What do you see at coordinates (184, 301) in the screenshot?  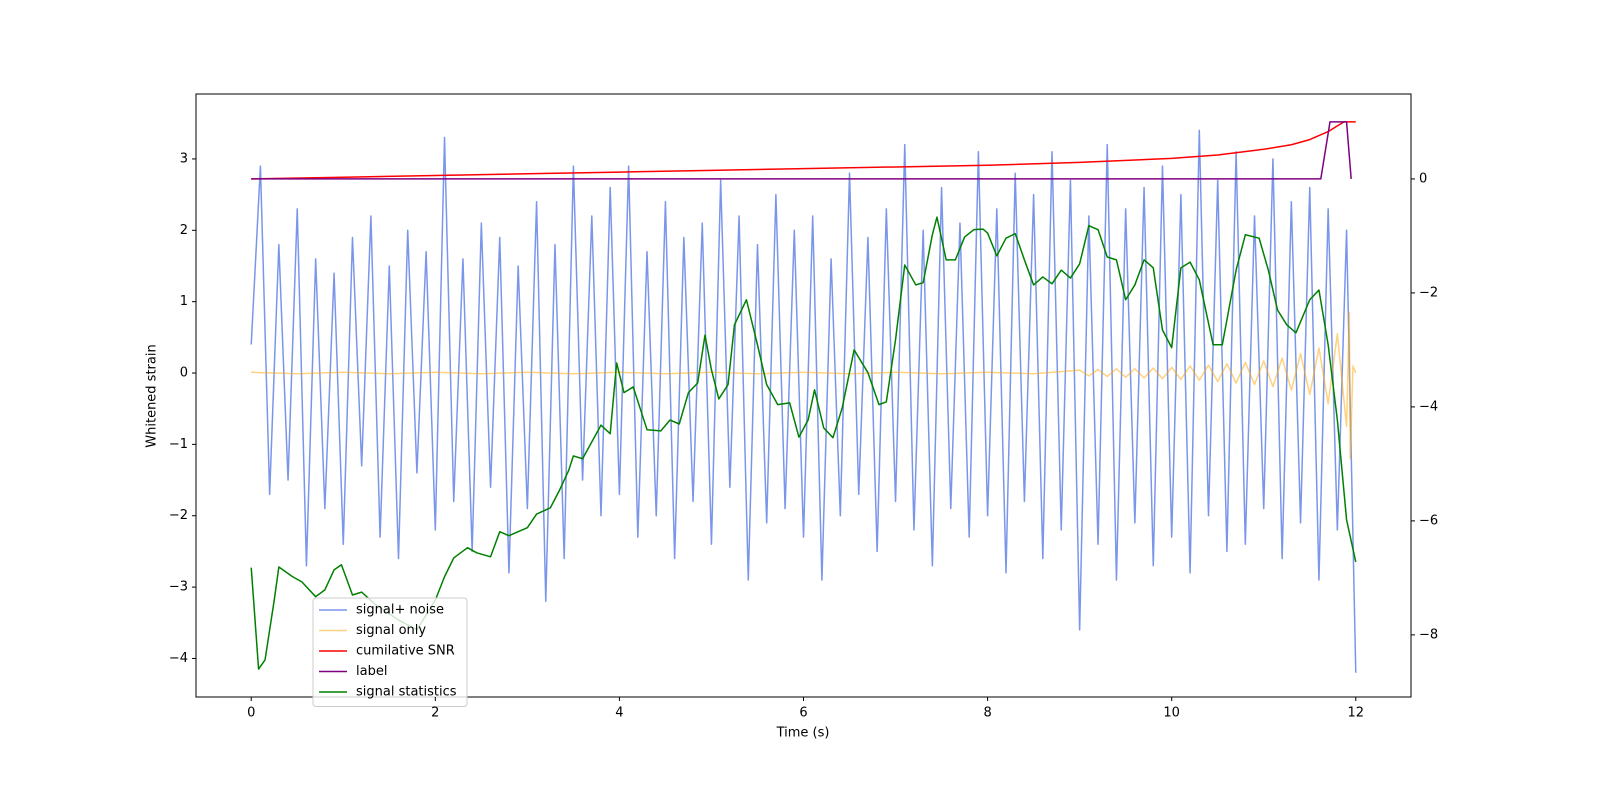 I see `y-tick-label: 1` at bounding box center [184, 301].